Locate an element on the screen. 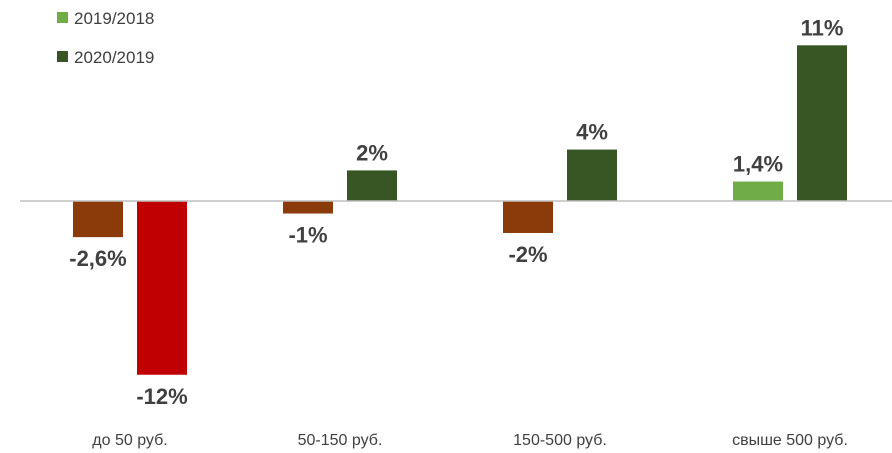 The width and height of the screenshot is (892, 453). data-label-s1-c4: 1,4% is located at coordinates (758, 164).